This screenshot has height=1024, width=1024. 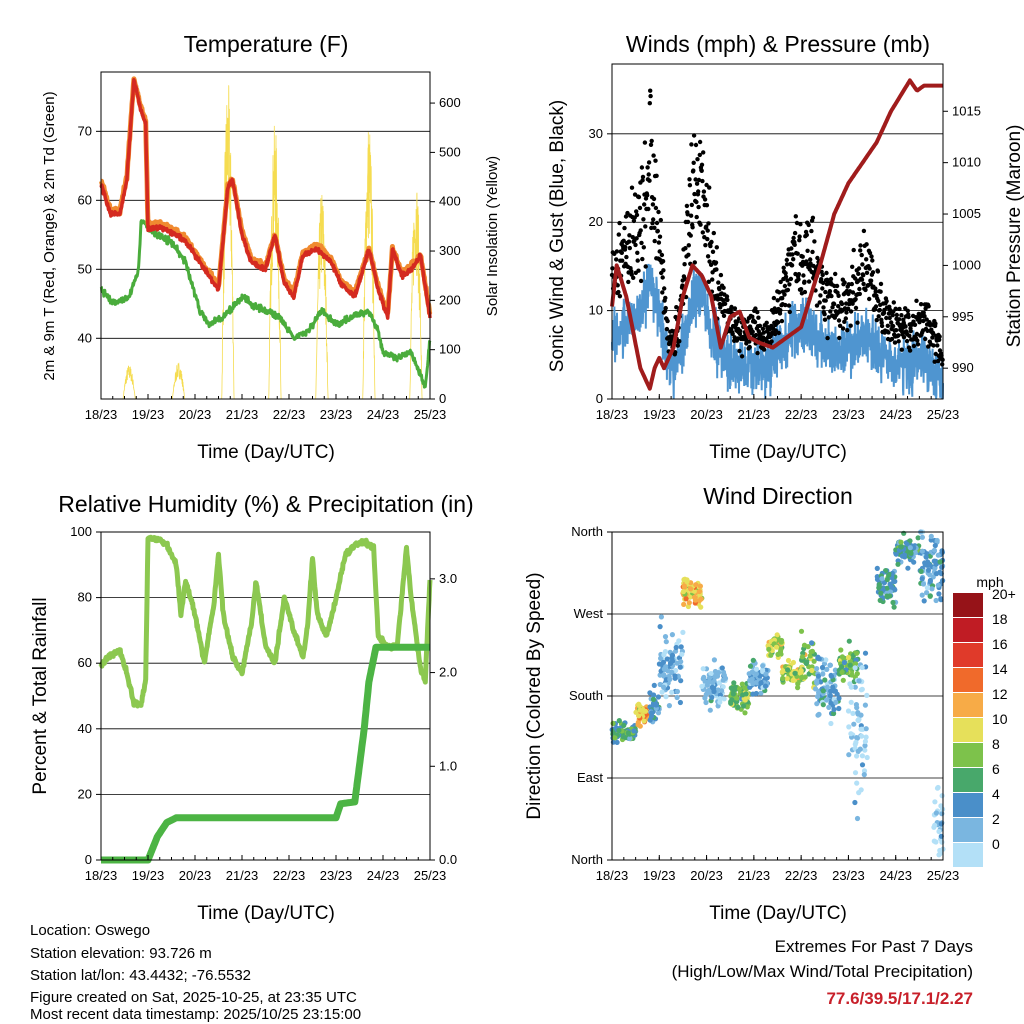 I want to click on y-tick-label: West, so click(x=589, y=613).